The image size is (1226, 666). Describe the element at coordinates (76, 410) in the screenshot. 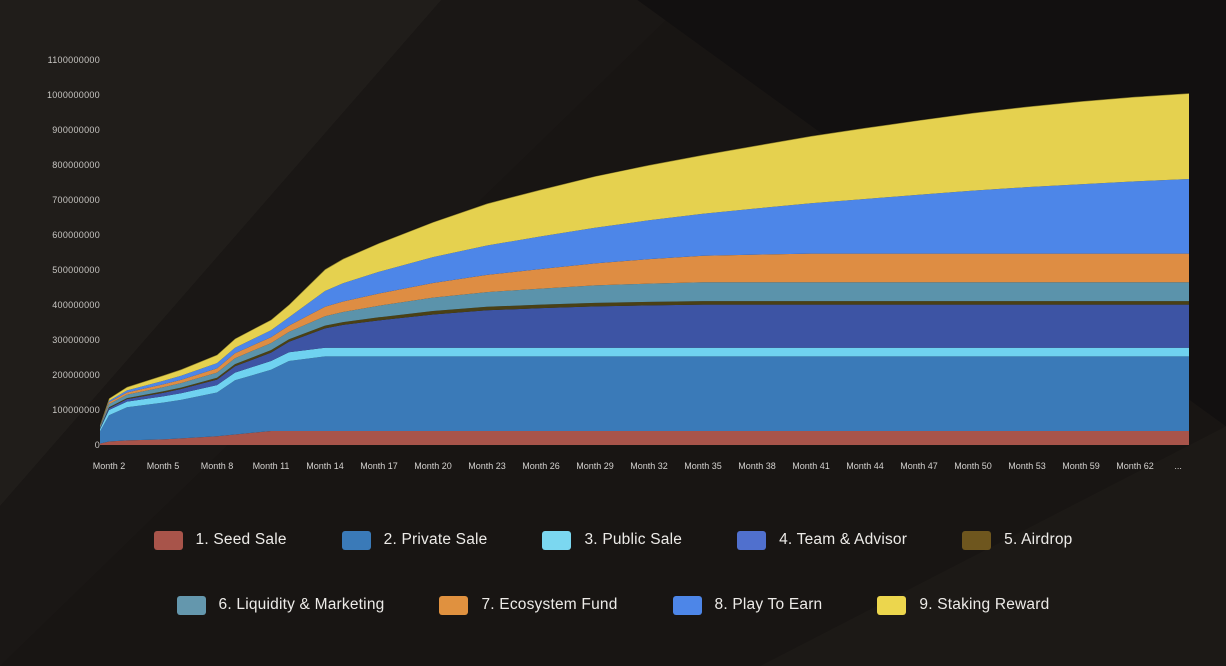

I see `y-axis-label: 100000000` at that location.